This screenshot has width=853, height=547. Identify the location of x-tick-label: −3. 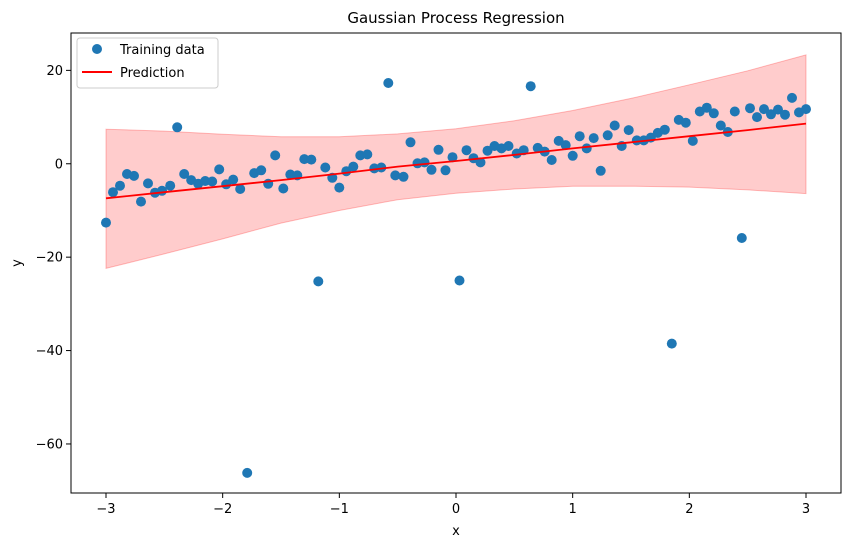
(105, 509).